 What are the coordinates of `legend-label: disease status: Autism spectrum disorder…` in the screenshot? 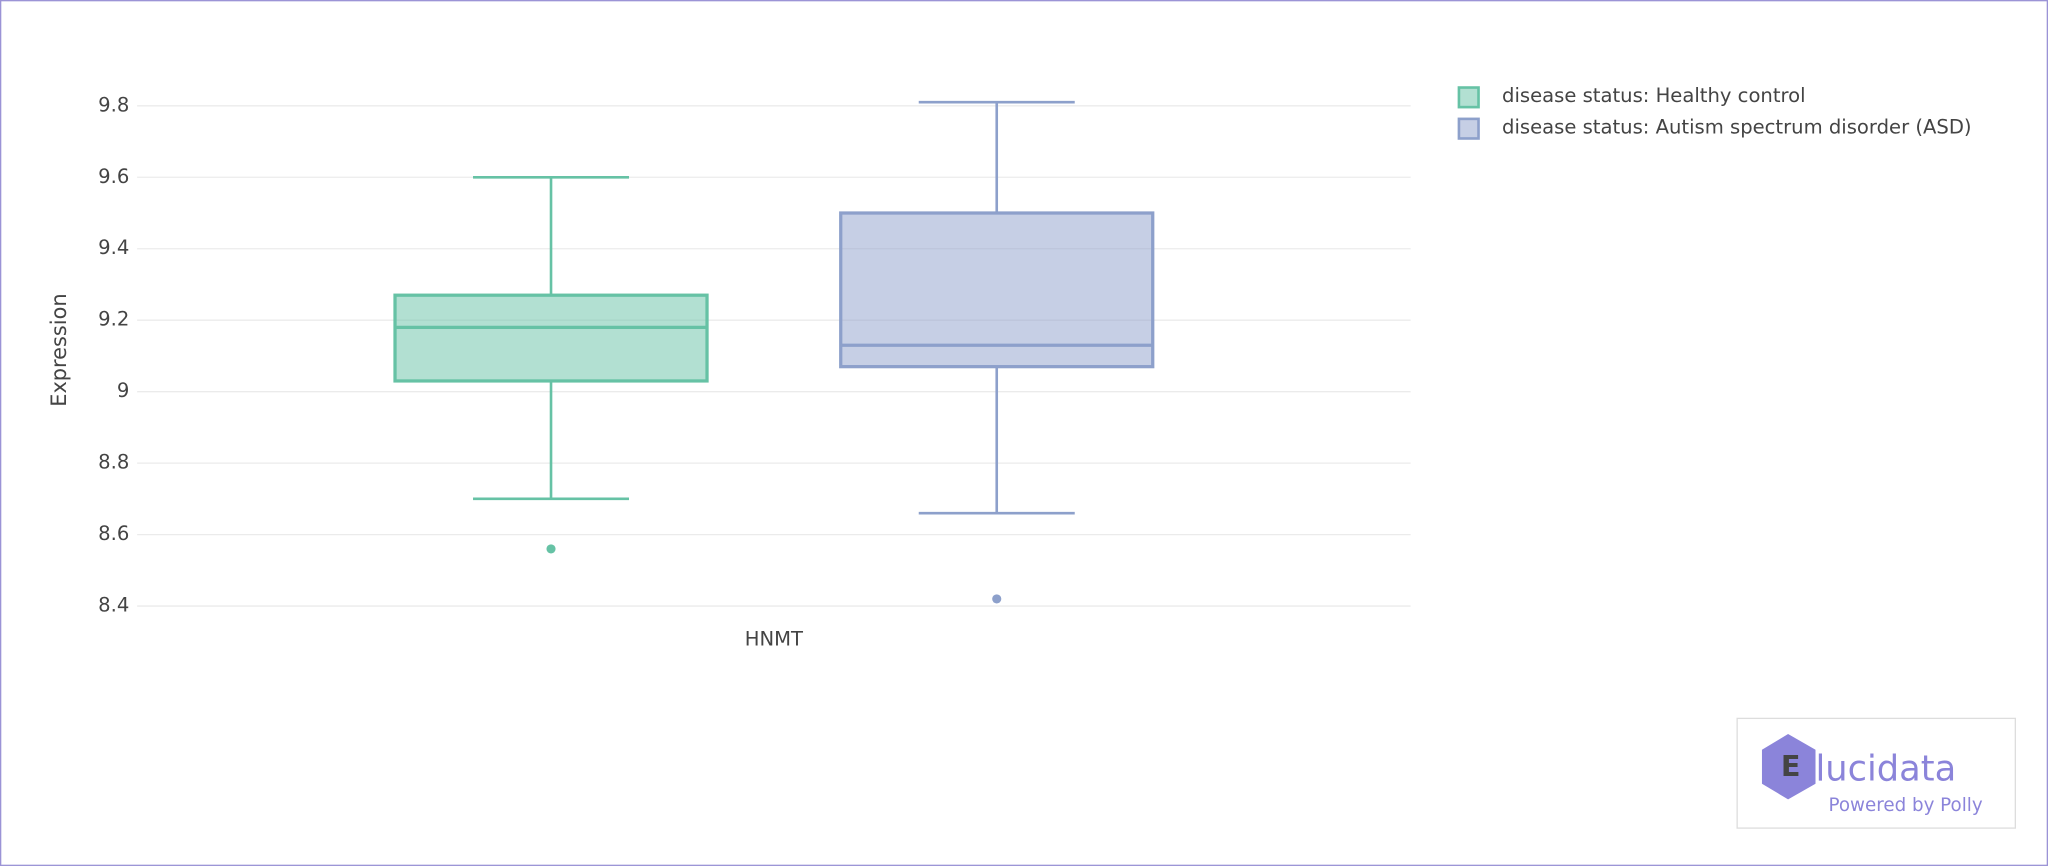 It's located at (1737, 127).